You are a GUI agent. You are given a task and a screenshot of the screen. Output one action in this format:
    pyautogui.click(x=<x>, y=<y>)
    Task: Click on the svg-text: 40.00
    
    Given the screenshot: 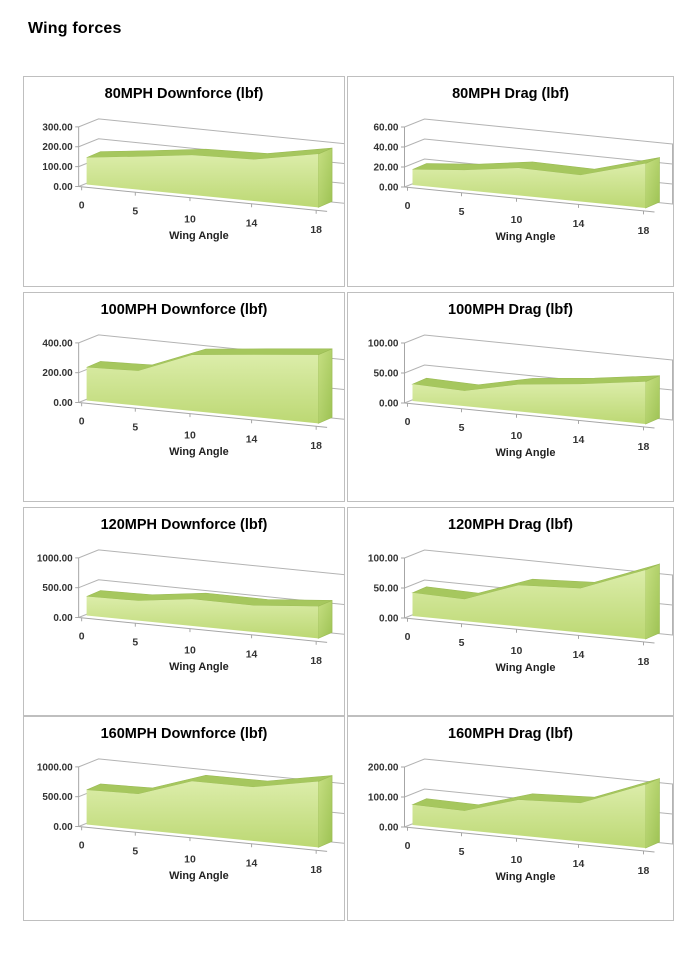 What is the action you would take?
    pyautogui.click(x=385, y=148)
    